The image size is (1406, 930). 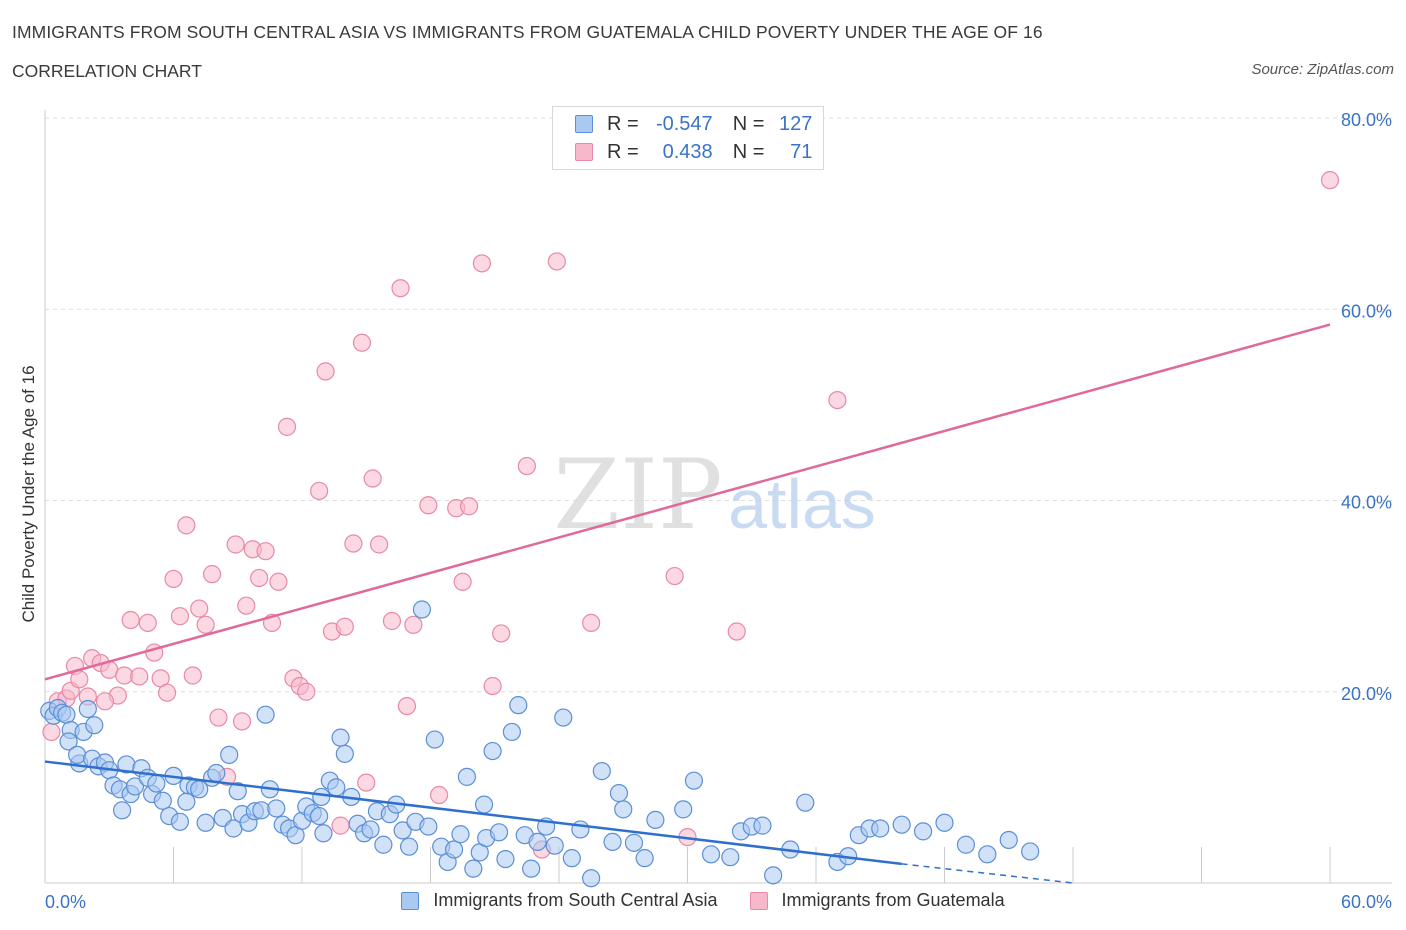 What do you see at coordinates (684, 123) in the screenshot?
I see `r-value: -0.547` at bounding box center [684, 123].